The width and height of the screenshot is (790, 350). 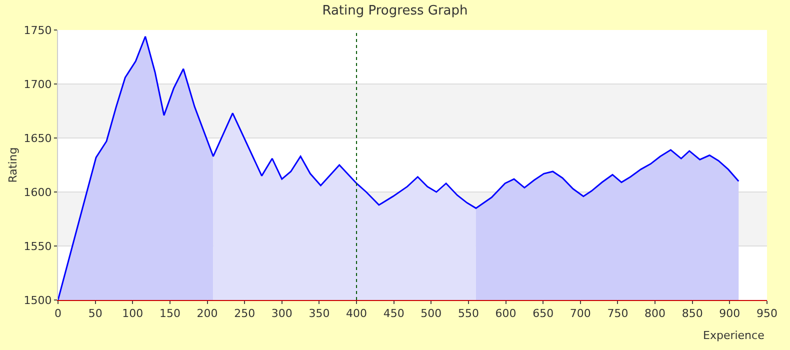 I want to click on x-tick-label: 0, so click(x=58, y=313).